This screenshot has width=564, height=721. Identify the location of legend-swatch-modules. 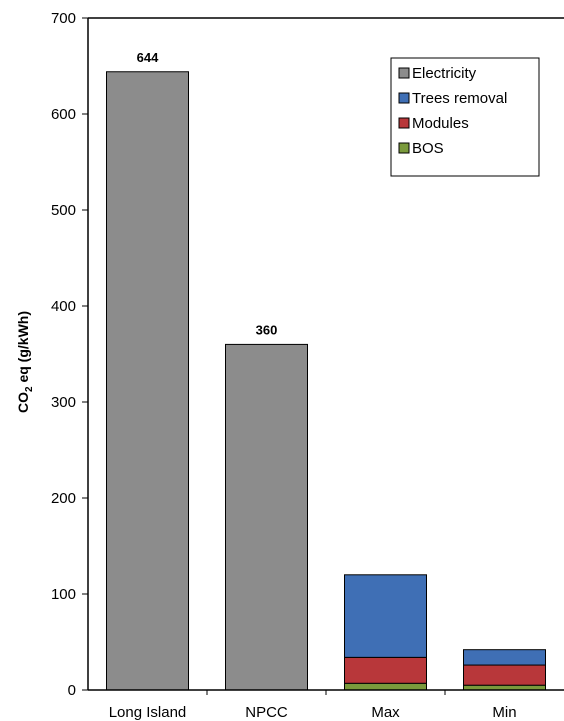
(404, 123).